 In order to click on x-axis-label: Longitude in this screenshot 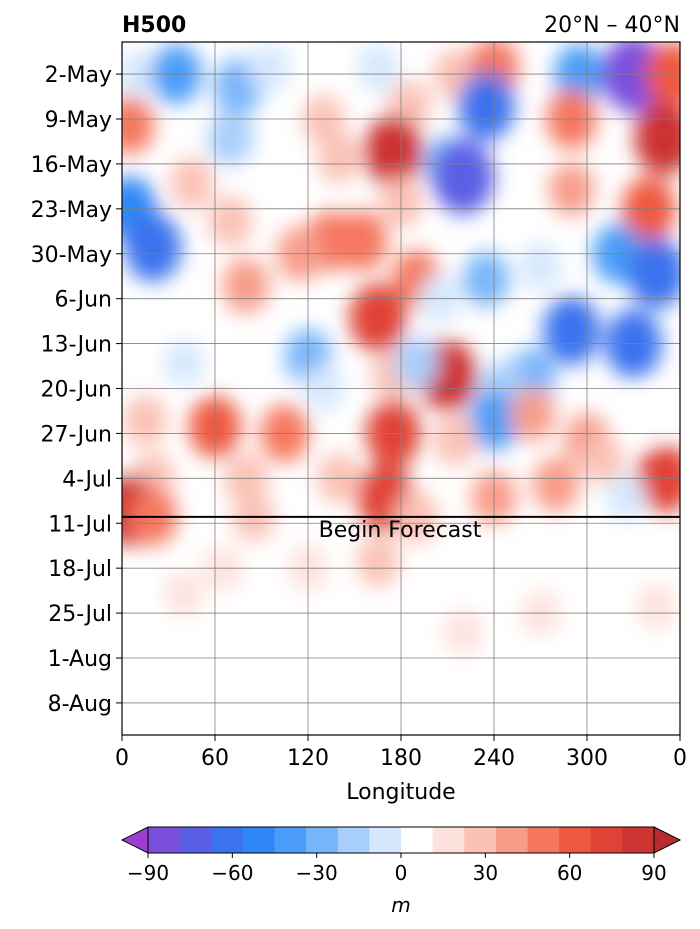, I will do `click(400, 792)`.